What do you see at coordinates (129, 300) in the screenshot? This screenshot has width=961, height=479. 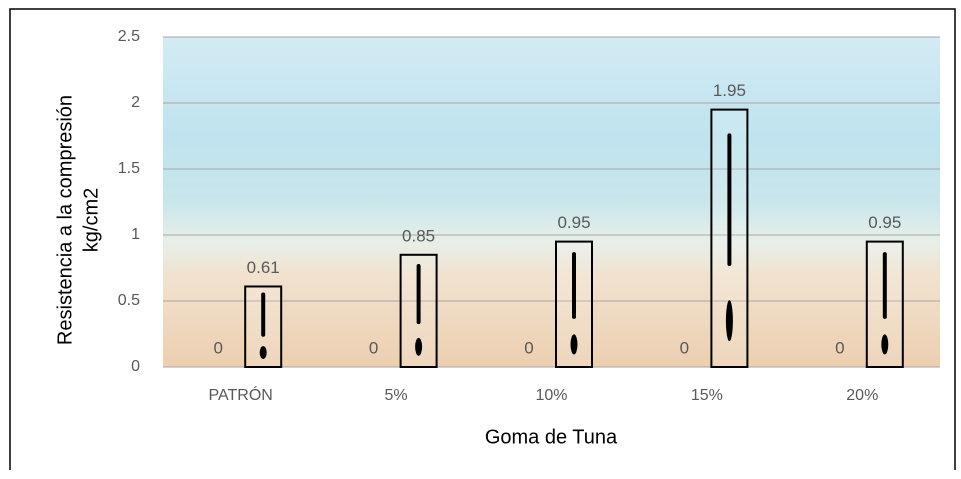 I see `y-tick-label: 0.5` at bounding box center [129, 300].